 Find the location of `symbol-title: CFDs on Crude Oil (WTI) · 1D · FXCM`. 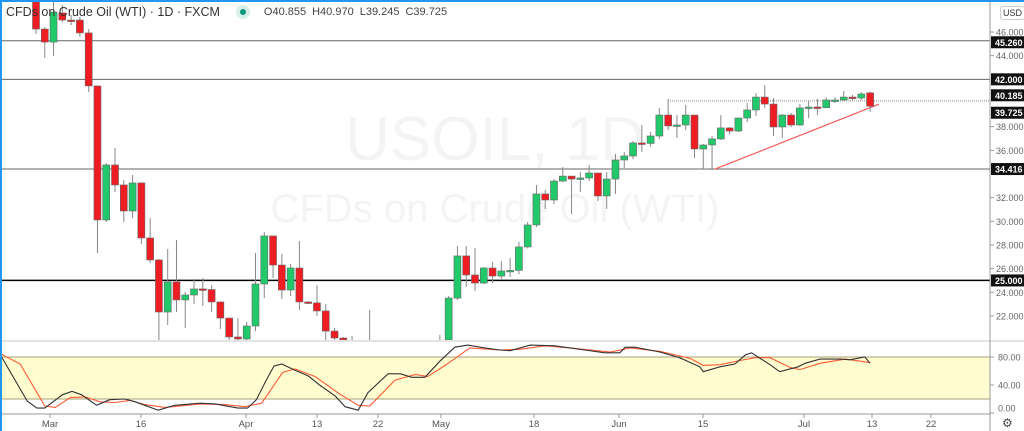

symbol-title: CFDs on Crude Oil (WTI) · 1D · FXCM is located at coordinates (113, 12).